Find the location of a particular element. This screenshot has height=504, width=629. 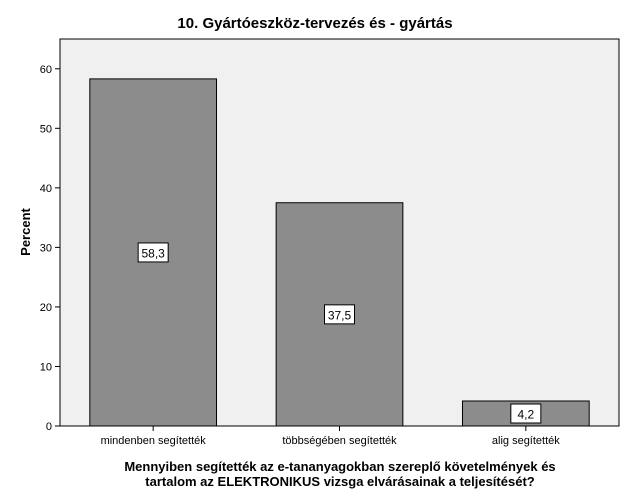

y-tick-label: 60 is located at coordinates (46, 70).